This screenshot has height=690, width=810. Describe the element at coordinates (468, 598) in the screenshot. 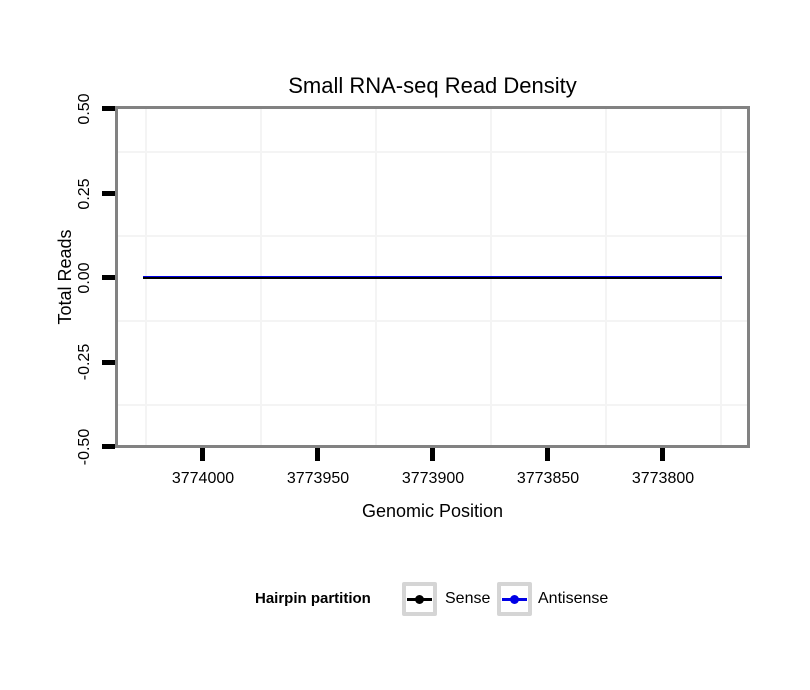

I see `legend-label-sense: Sense` at that location.